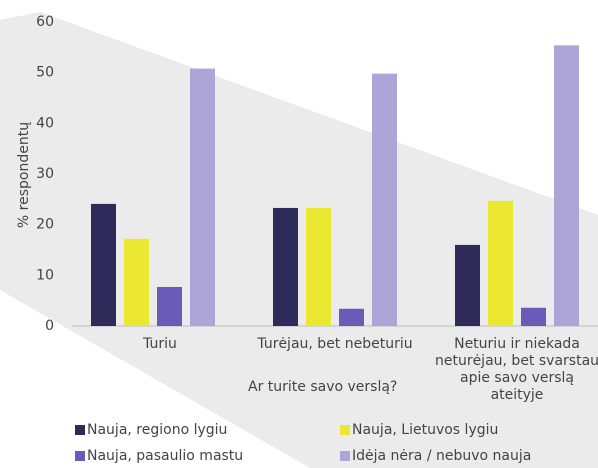 The image size is (598, 468). Describe the element at coordinates (49, 326) in the screenshot. I see `y-tick-label: 0` at that location.